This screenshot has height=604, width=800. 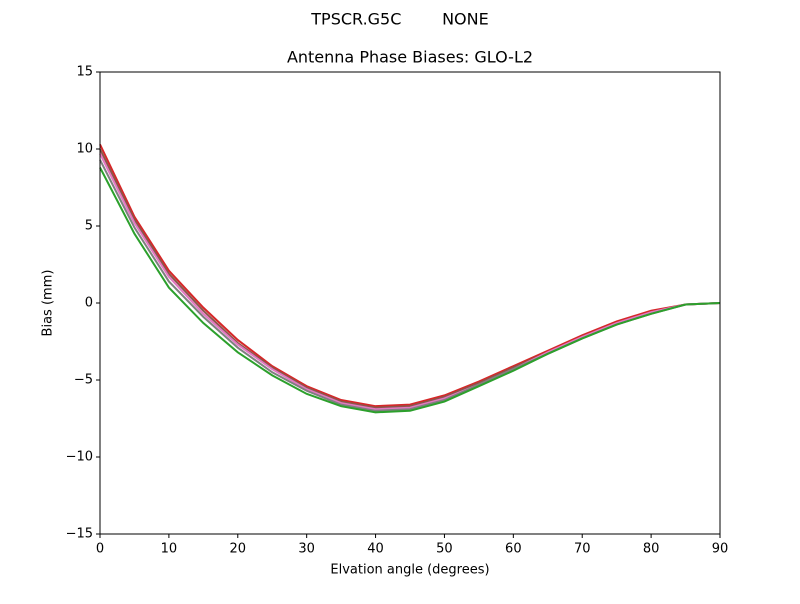 What do you see at coordinates (83, 380) in the screenshot?
I see `y-tick-label: −5` at bounding box center [83, 380].